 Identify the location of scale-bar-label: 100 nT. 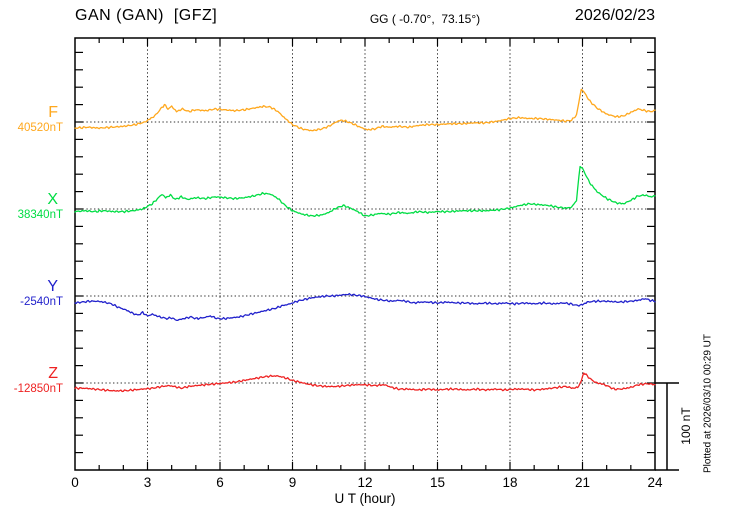
(686, 426).